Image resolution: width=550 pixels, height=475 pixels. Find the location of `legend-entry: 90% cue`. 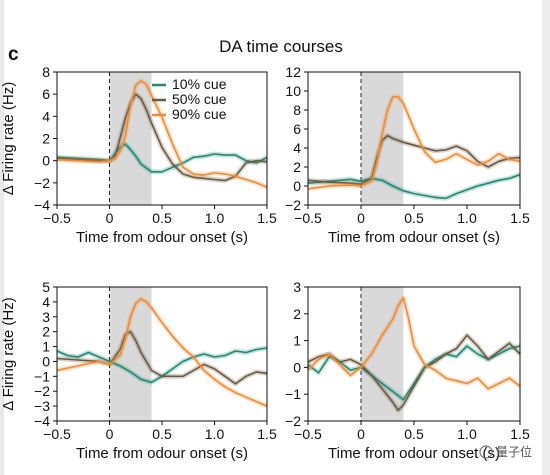

legend-entry: 90% cue is located at coordinates (199, 114).